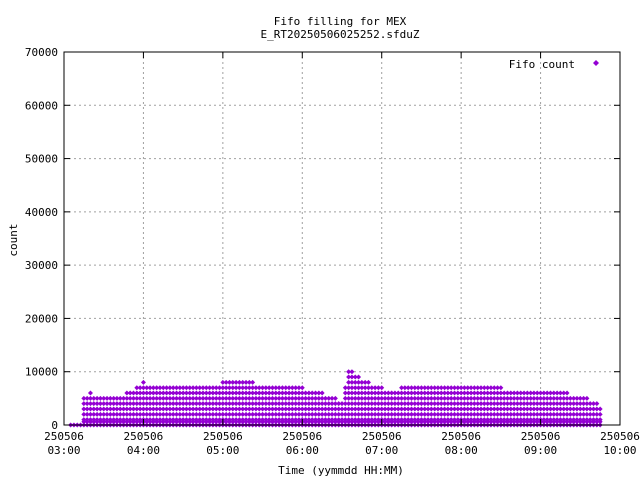 The height and width of the screenshot is (480, 640). I want to click on y-tick-label: 10000, so click(41, 372).